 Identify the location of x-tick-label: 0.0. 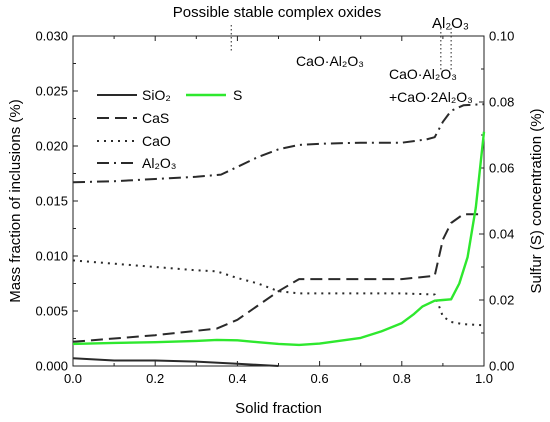
(73, 378).